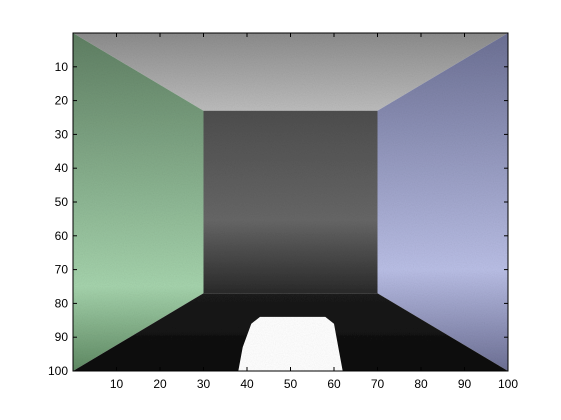 The height and width of the screenshot is (420, 561). What do you see at coordinates (160, 384) in the screenshot?
I see `x-tick-label: 20` at bounding box center [160, 384].